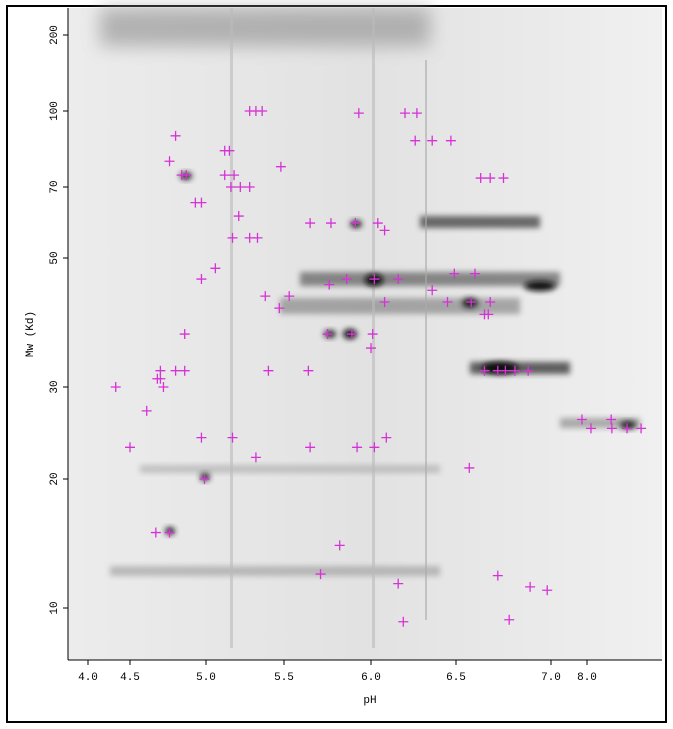 The width and height of the screenshot is (673, 729). I want to click on x-tick-label: 6.0, so click(371, 678).